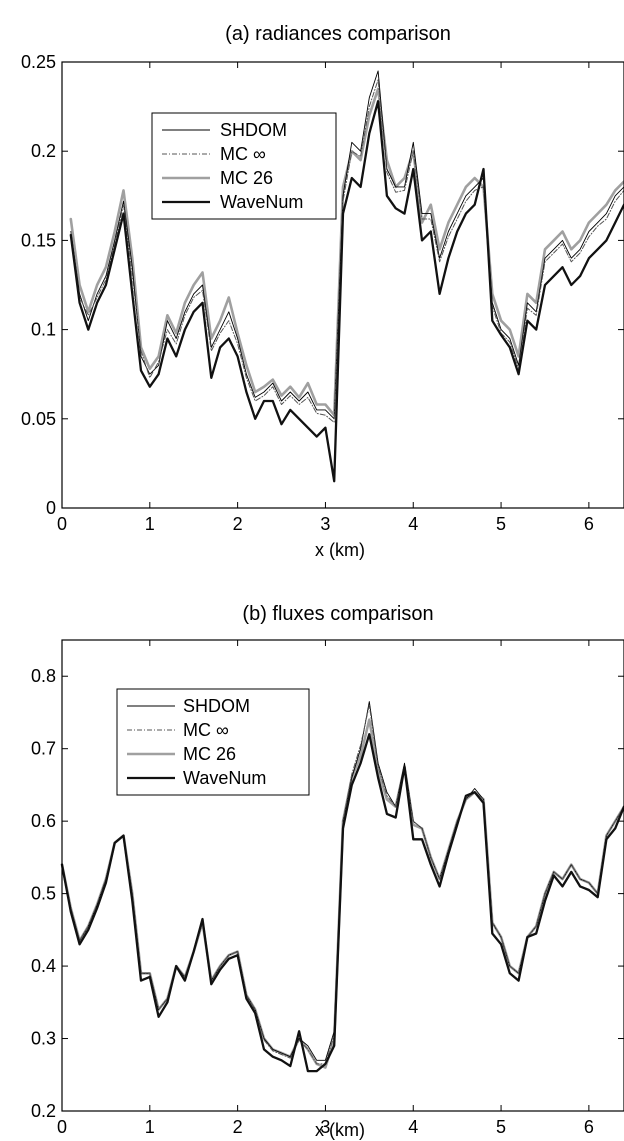 This screenshot has height=1141, width=624. I want to click on y-tick-label: 0.7, so click(43, 749).